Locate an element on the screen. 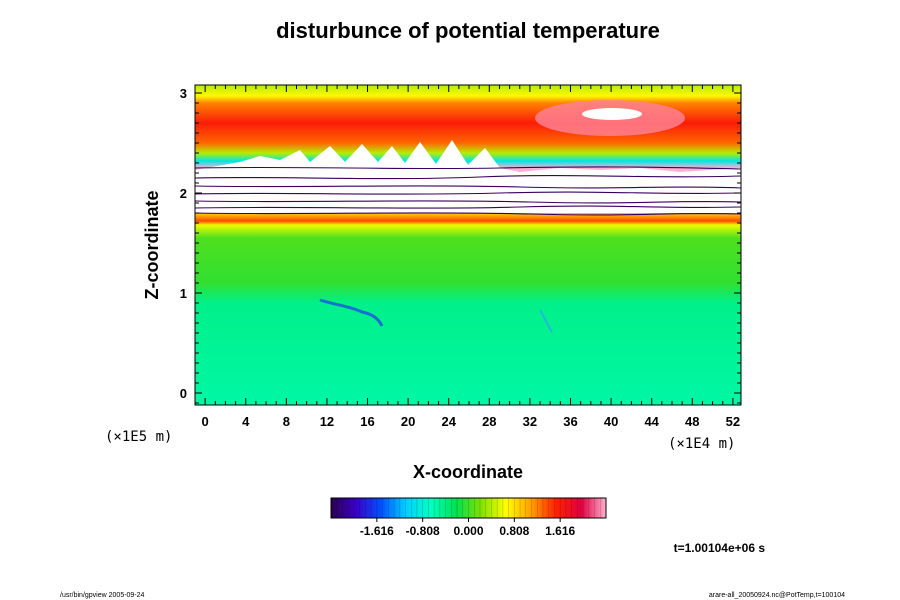  saturated-region is located at coordinates (468, 176).